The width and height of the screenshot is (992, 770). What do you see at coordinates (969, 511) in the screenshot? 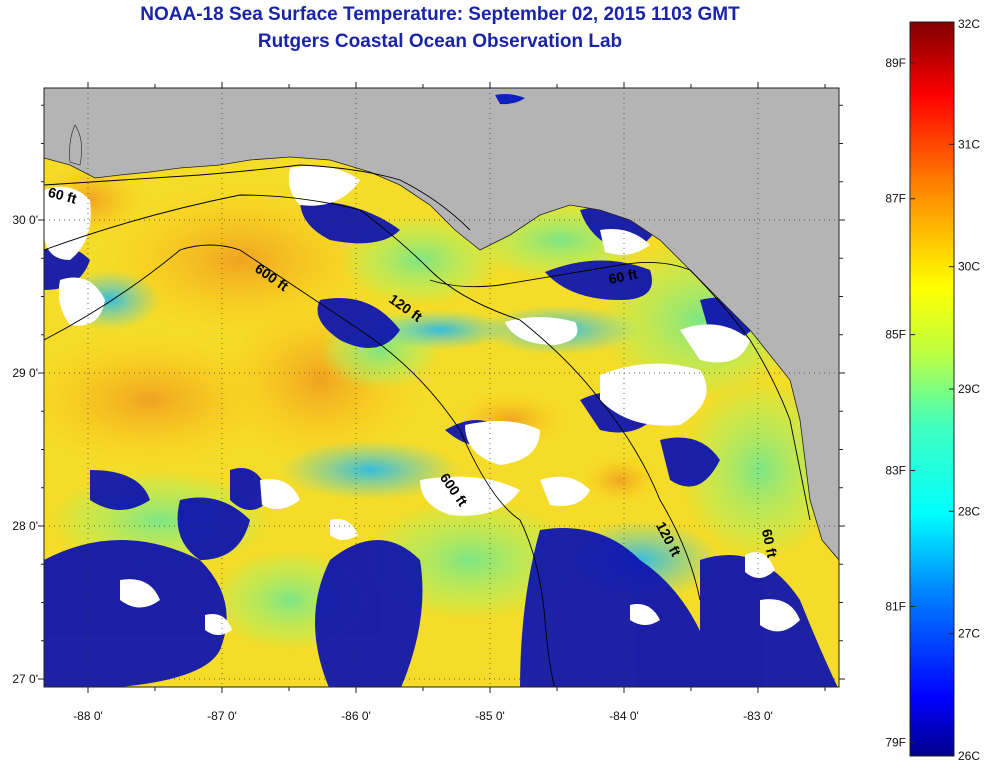
I see `colorbar-c-label: 28C` at bounding box center [969, 511].